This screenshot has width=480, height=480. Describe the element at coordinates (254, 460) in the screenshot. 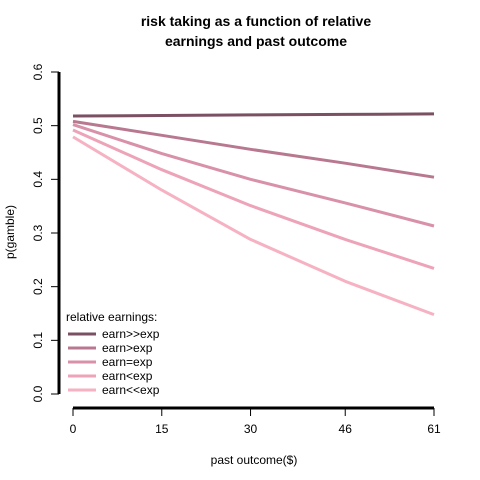

I see `x-axis-label: past outcome($)` at that location.